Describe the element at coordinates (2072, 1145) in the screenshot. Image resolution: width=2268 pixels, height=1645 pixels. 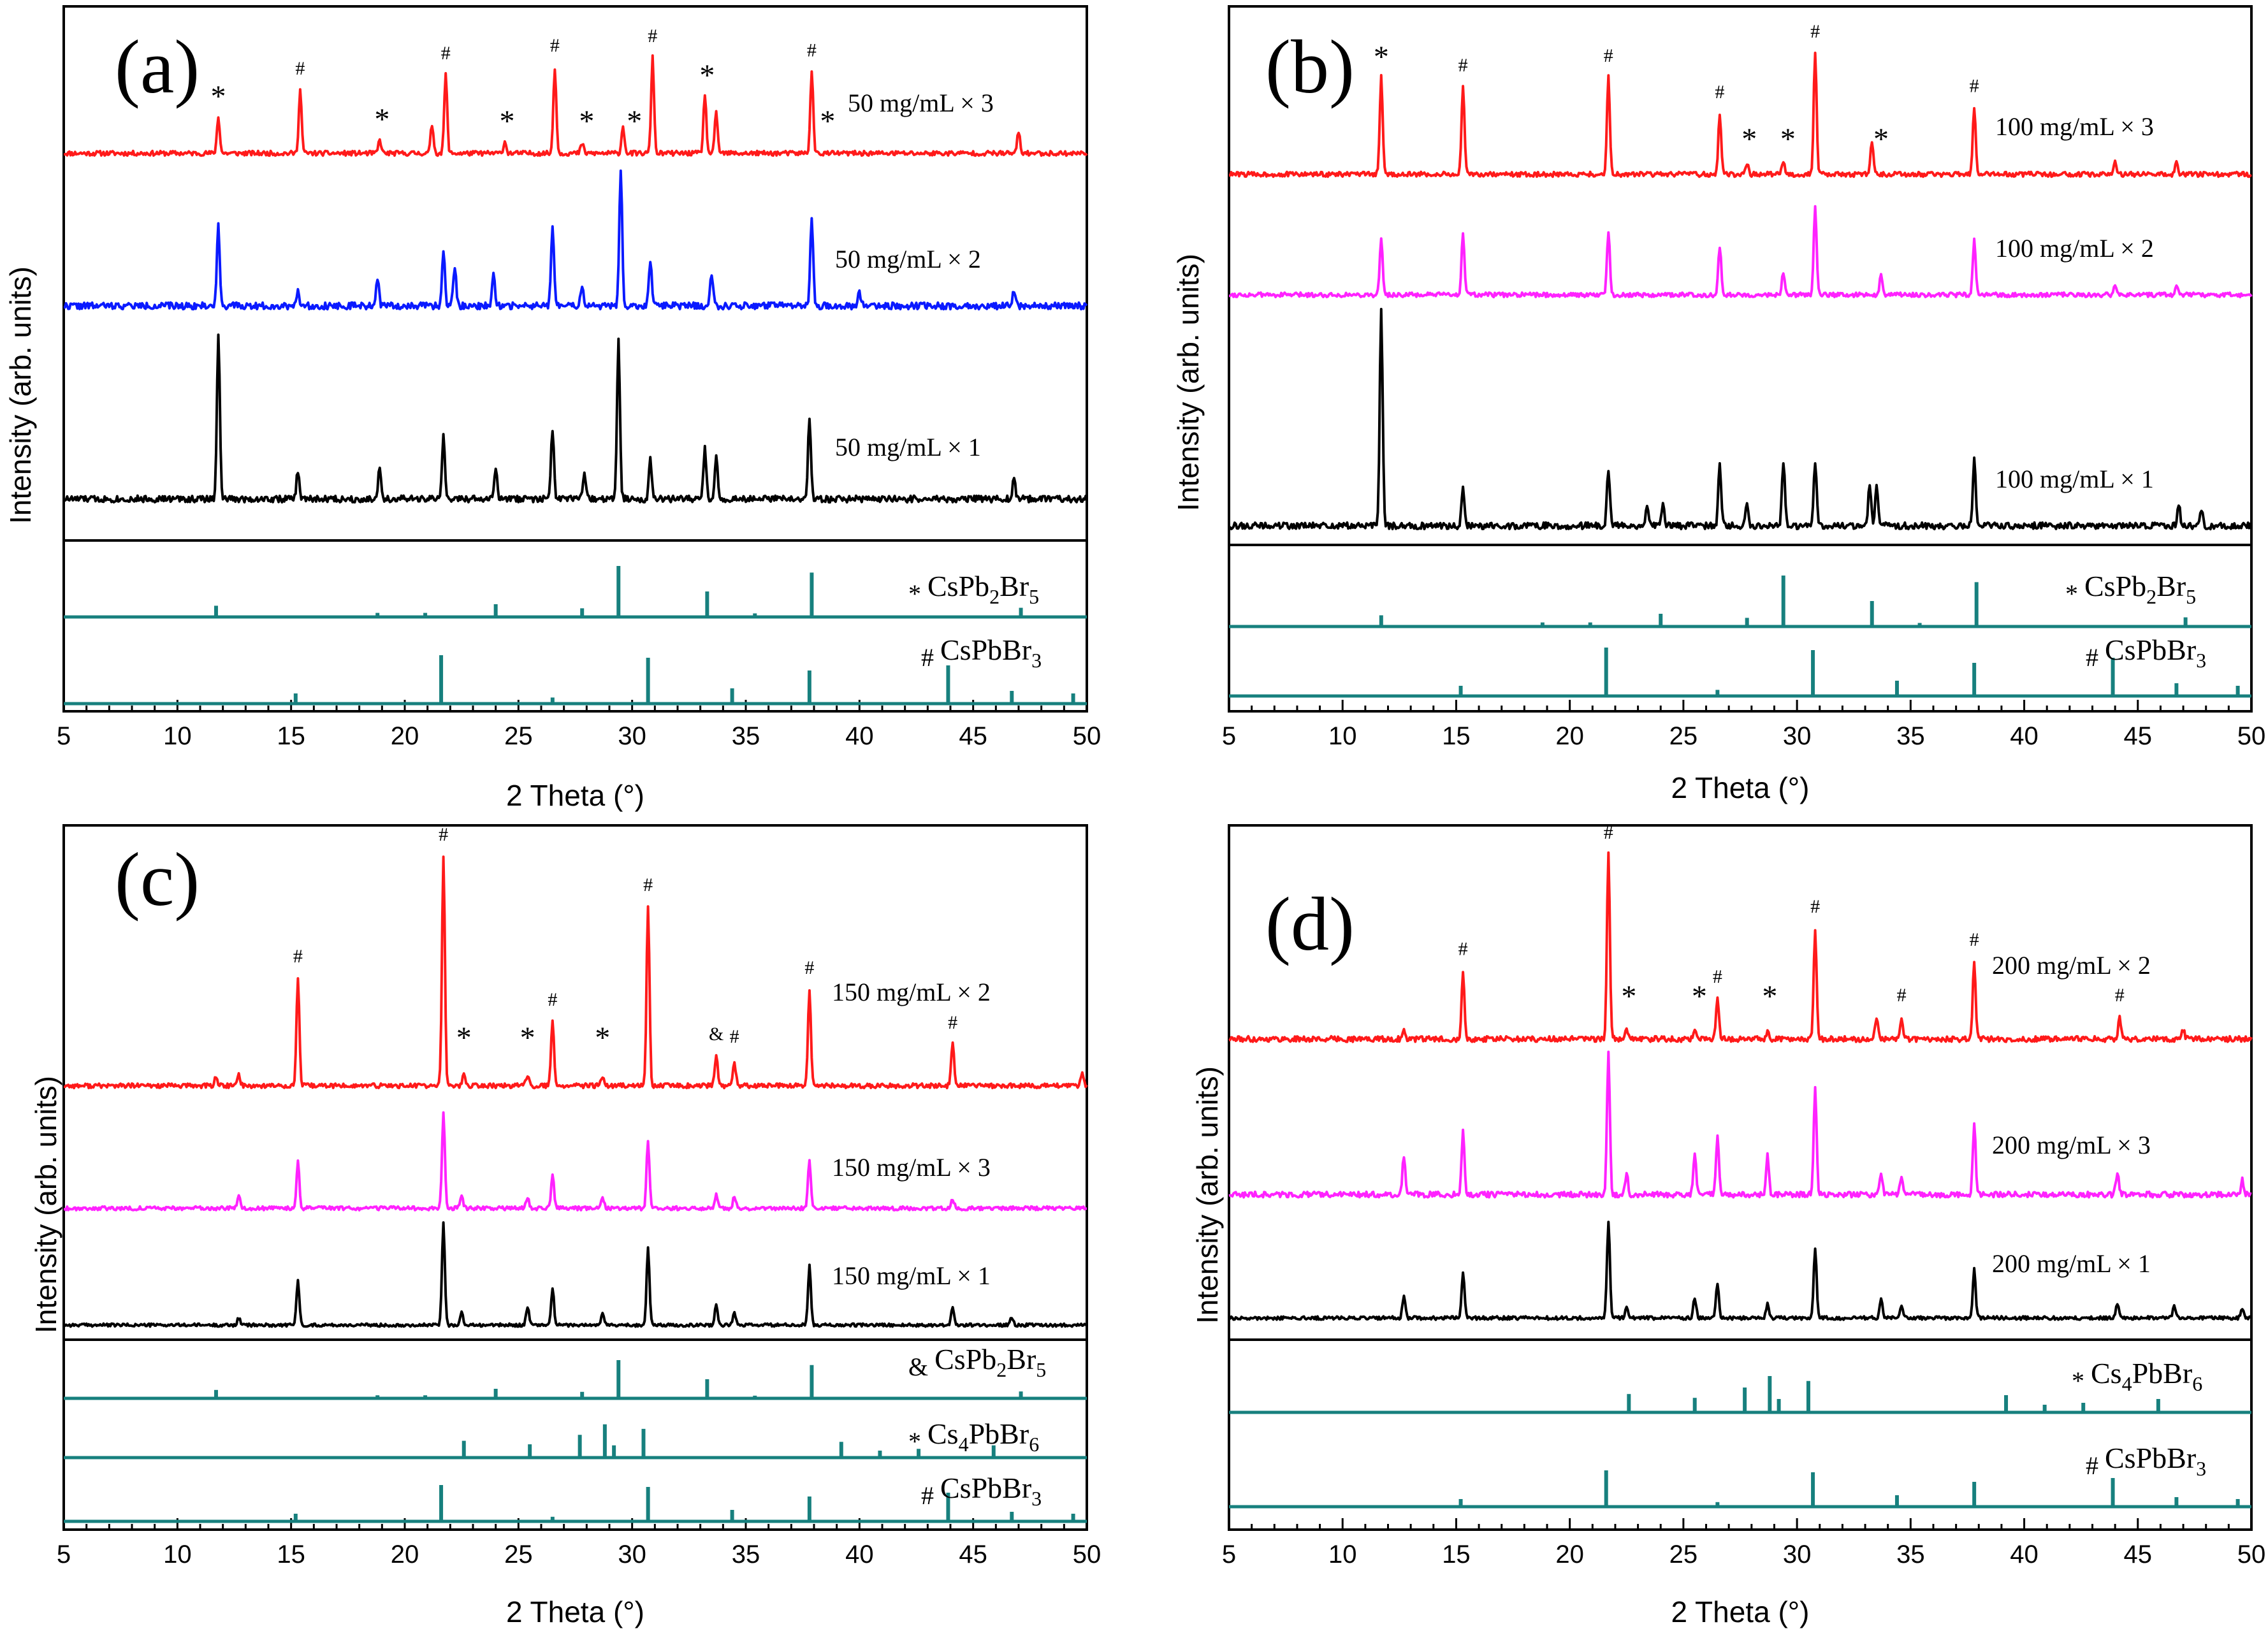
I see `series-label: 200 mg/mL × 3` at that location.